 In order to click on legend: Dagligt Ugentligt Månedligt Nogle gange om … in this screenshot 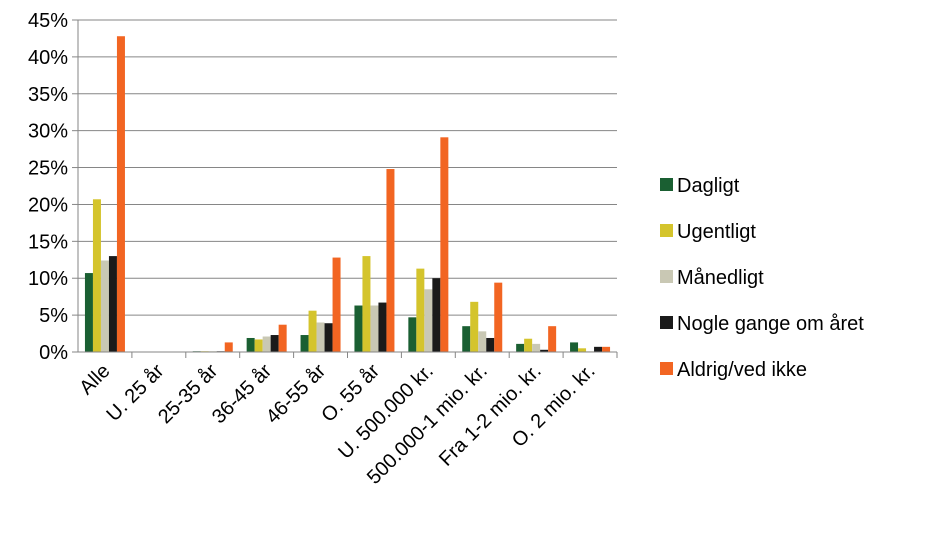, I will do `click(762, 278)`.